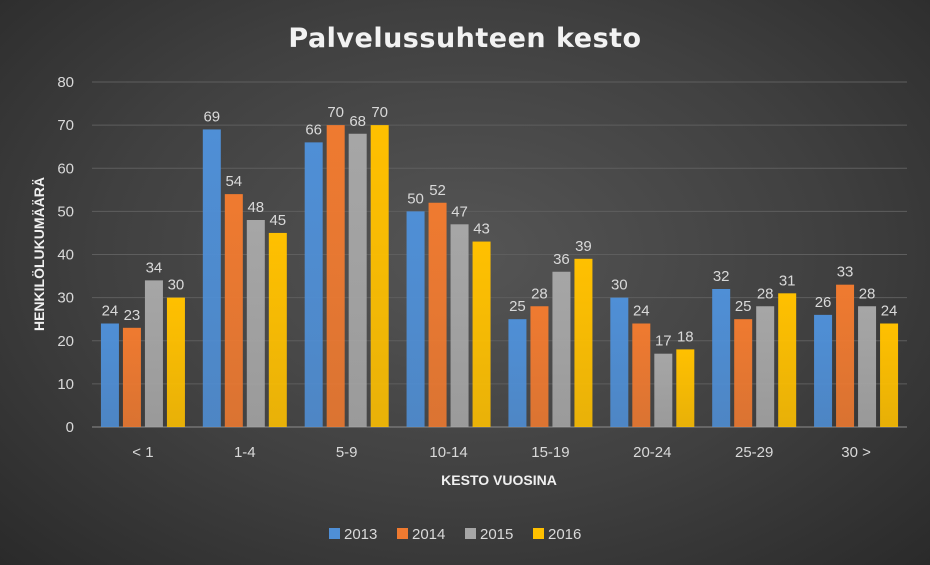 Image resolution: width=930 pixels, height=565 pixels. What do you see at coordinates (211, 116) in the screenshot?
I see `data-label: 69` at bounding box center [211, 116].